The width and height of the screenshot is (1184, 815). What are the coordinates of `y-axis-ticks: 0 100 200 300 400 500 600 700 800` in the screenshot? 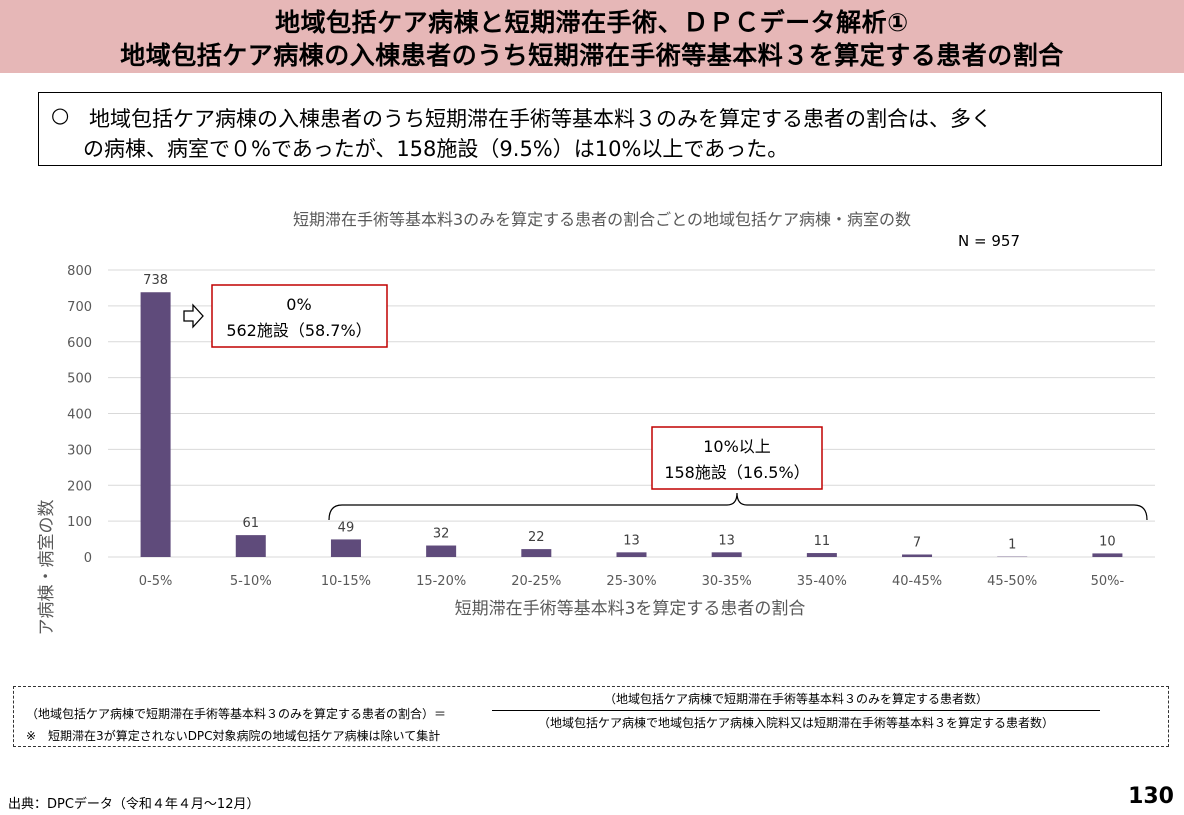 It's located at (79, 415).